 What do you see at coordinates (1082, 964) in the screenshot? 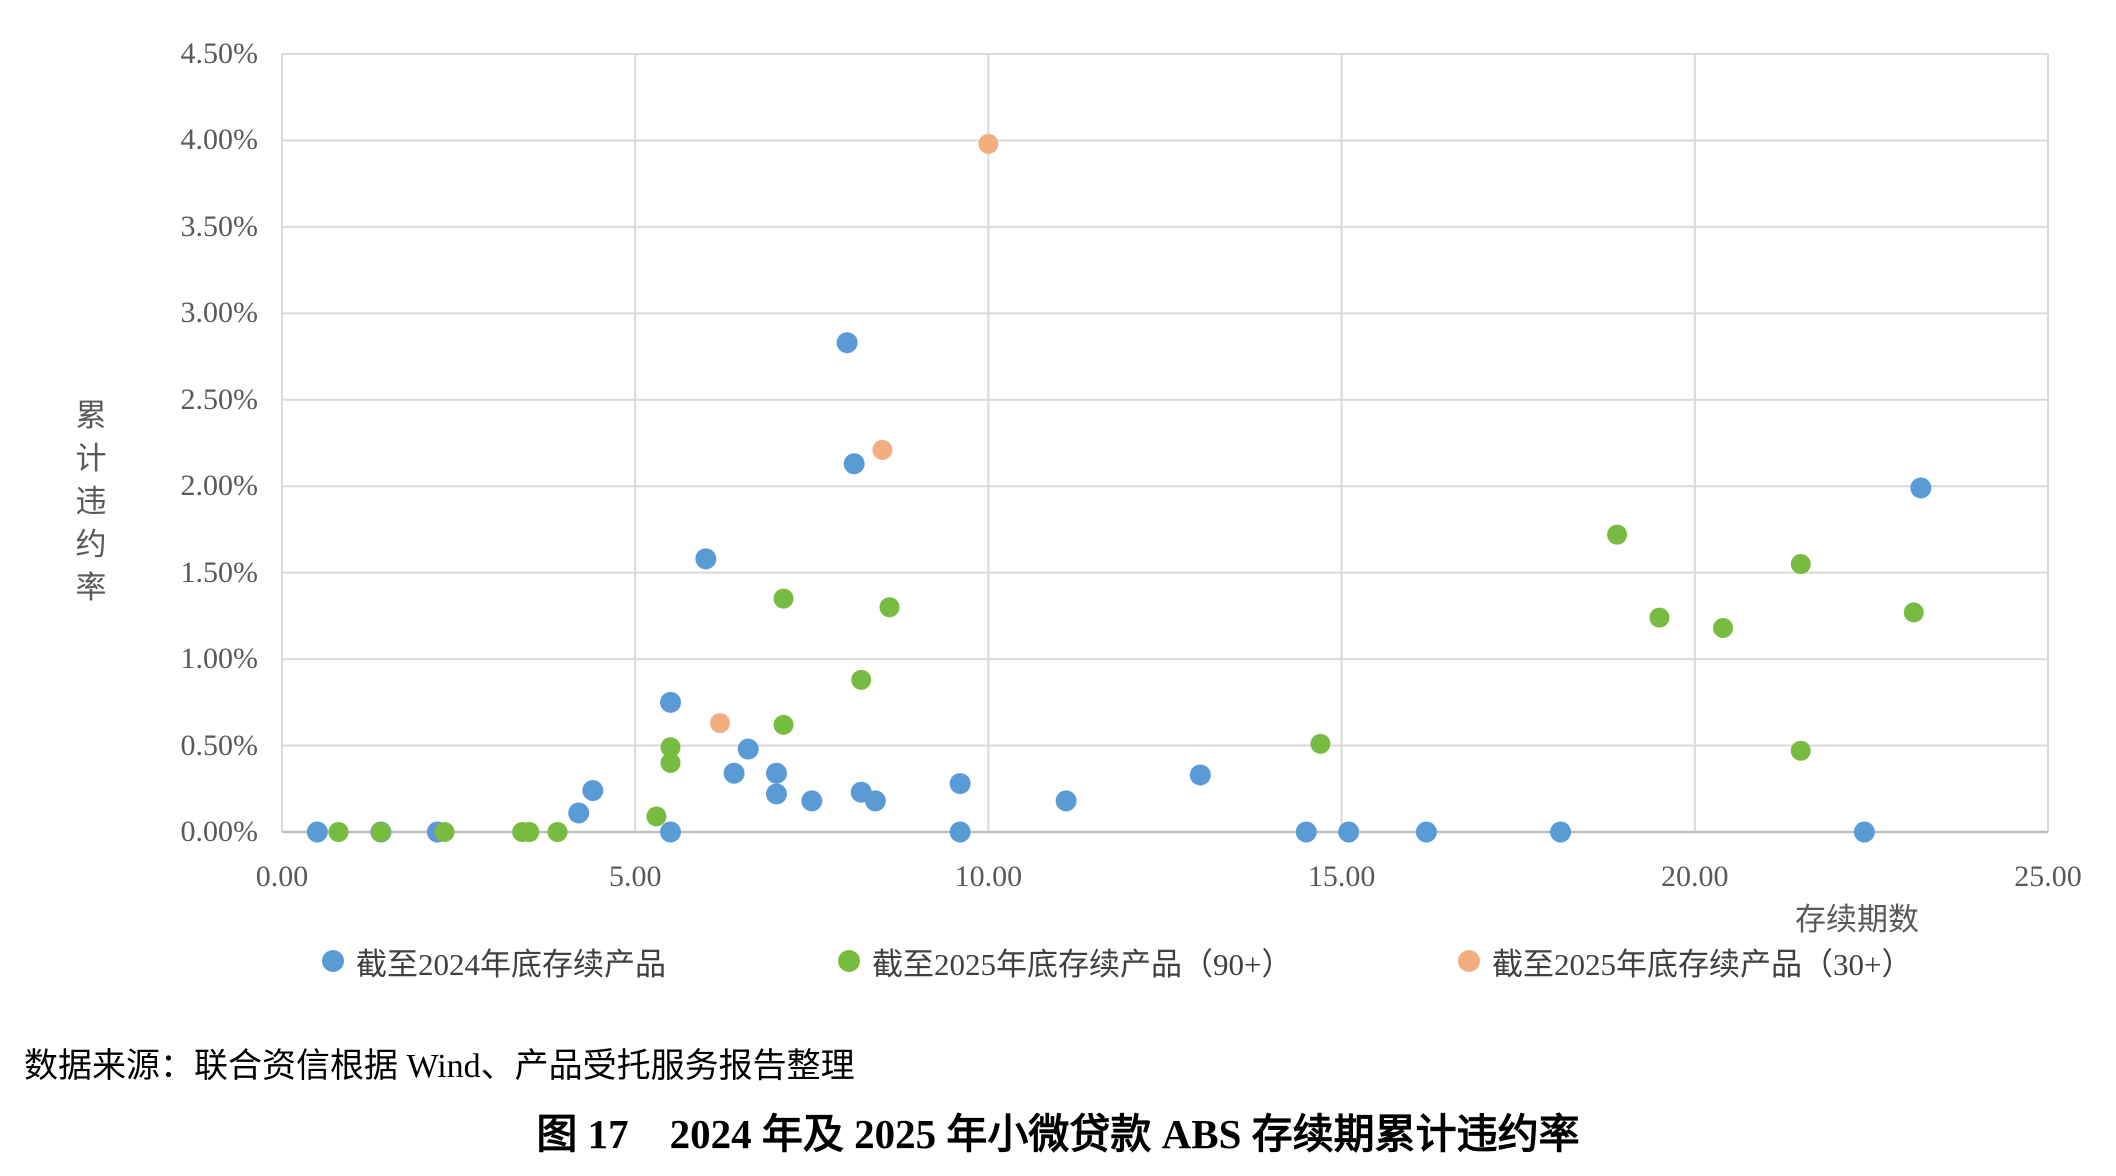
I see `legend-label: 截至2025年底存续产品（90+）` at bounding box center [1082, 964].